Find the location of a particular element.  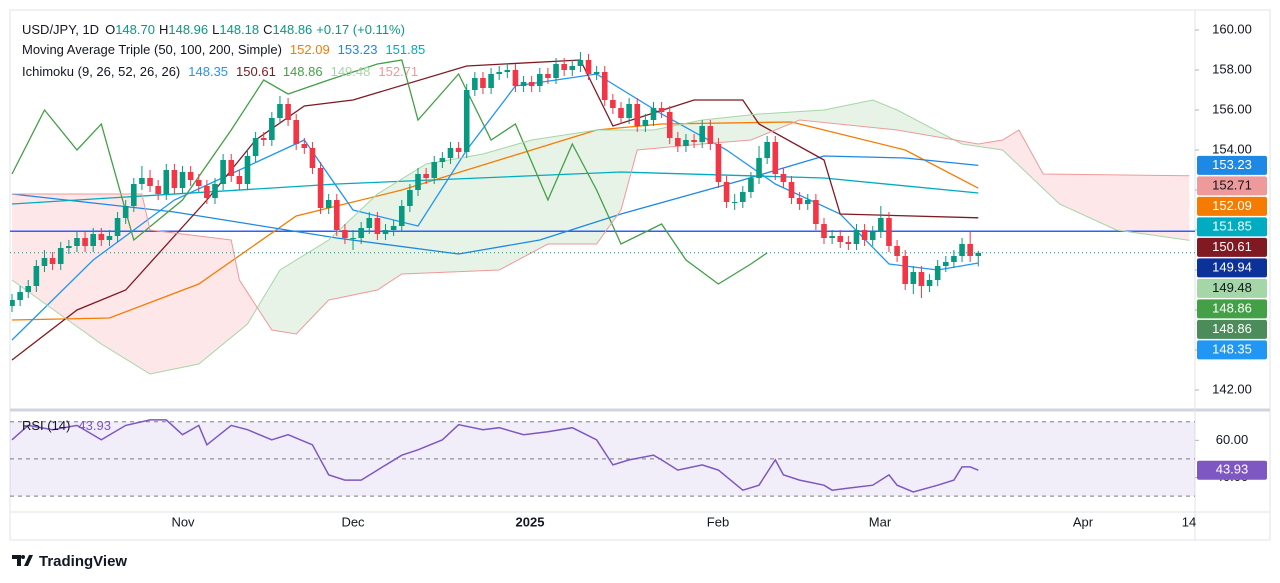

brand-logo: TradingView is located at coordinates (69, 561).